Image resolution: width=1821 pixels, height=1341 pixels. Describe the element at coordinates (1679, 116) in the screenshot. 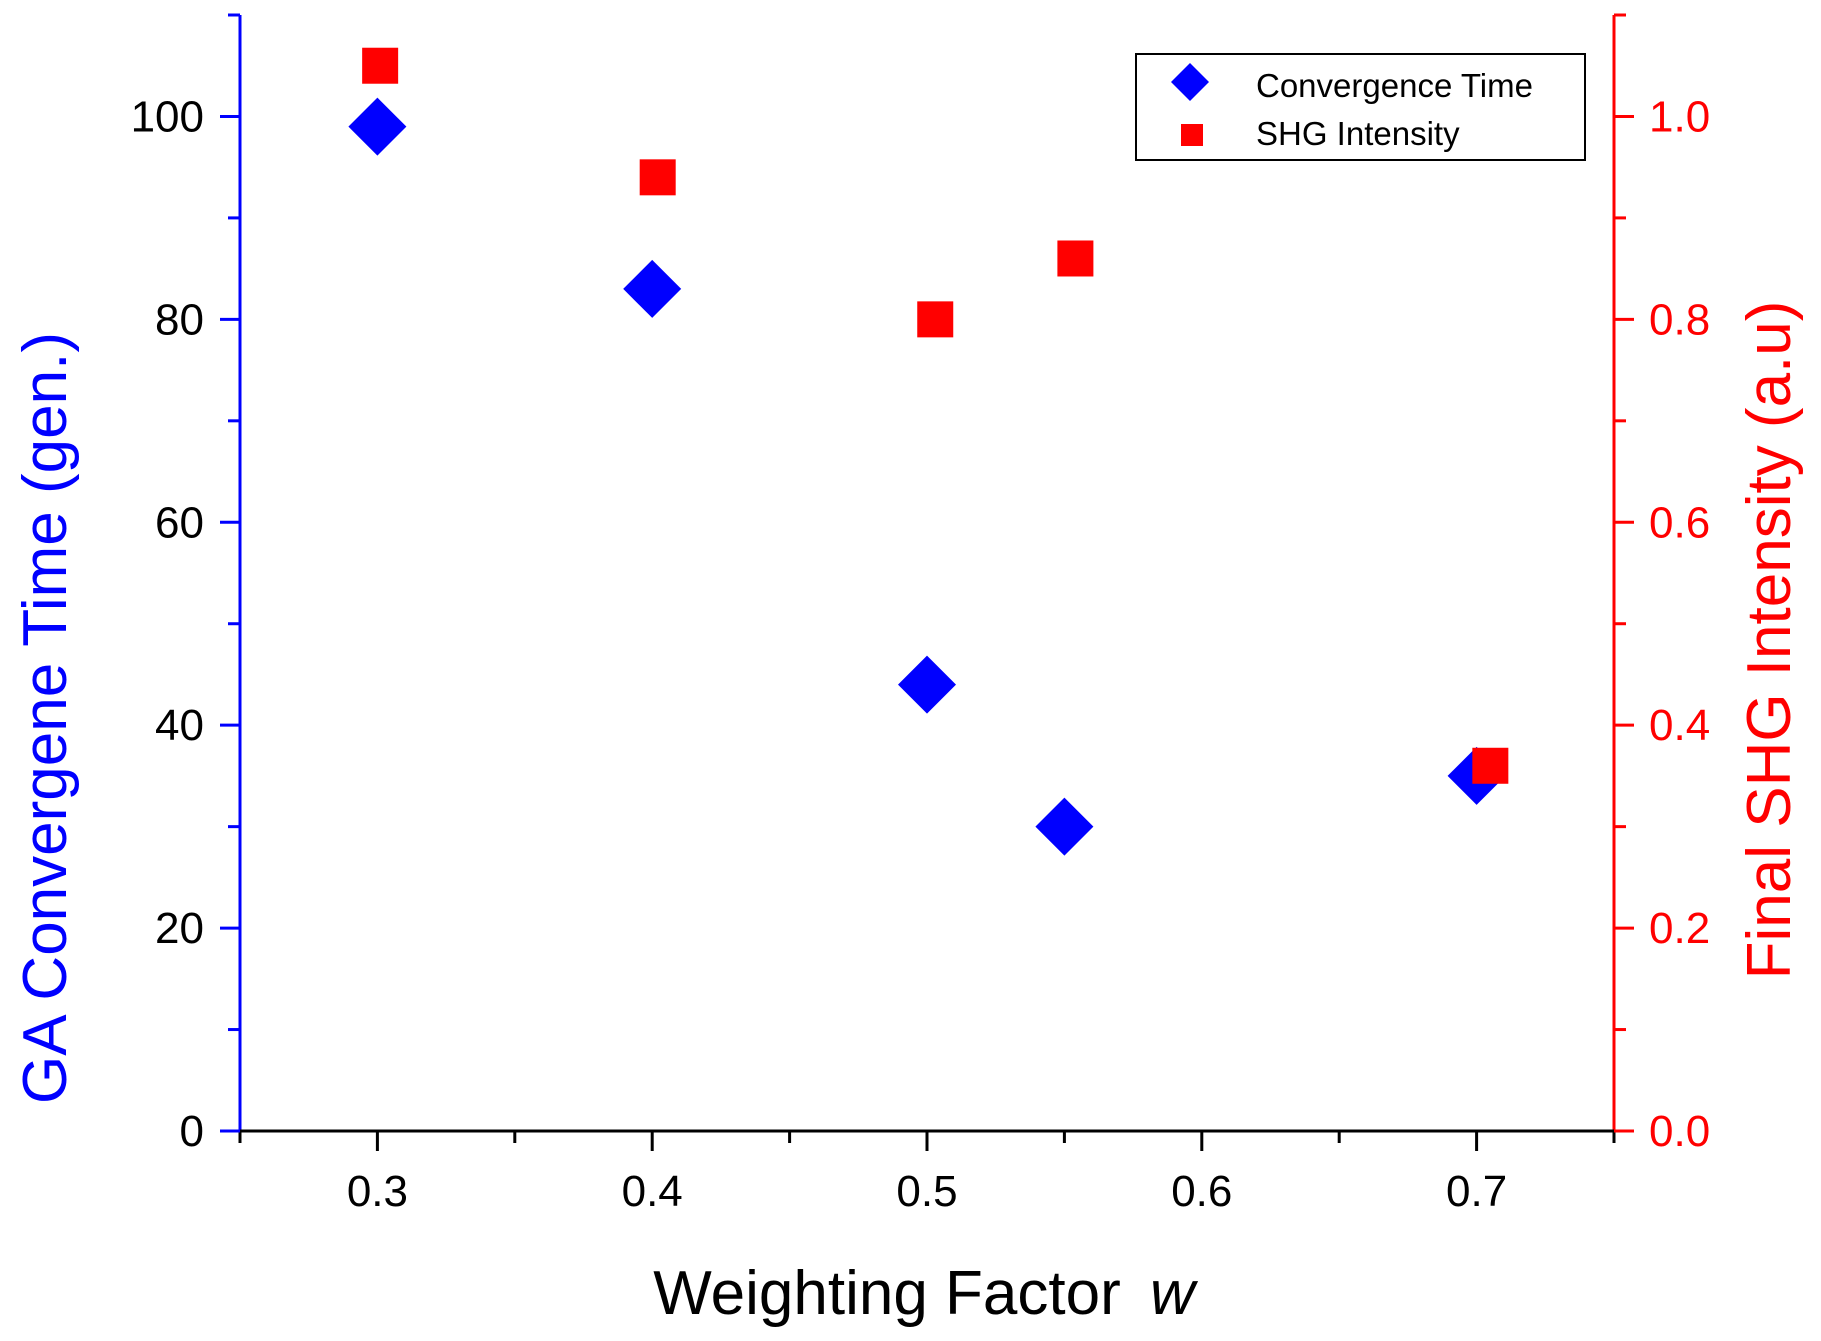

I see `y-right-tick-label: 1.0` at that location.